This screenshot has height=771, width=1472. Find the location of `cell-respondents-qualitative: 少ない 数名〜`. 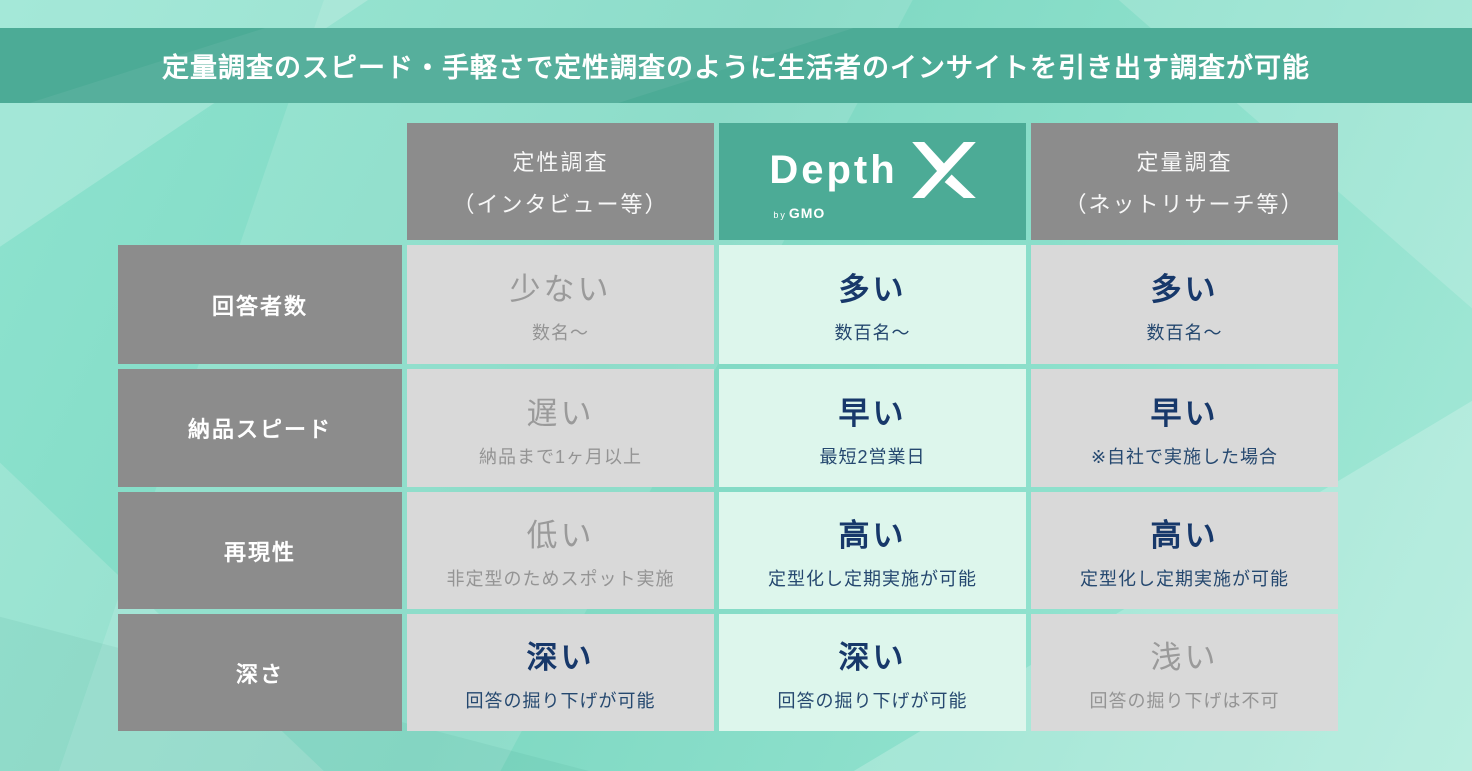

cell-respondents-qualitative: 少ない 数名〜 is located at coordinates (560, 304).